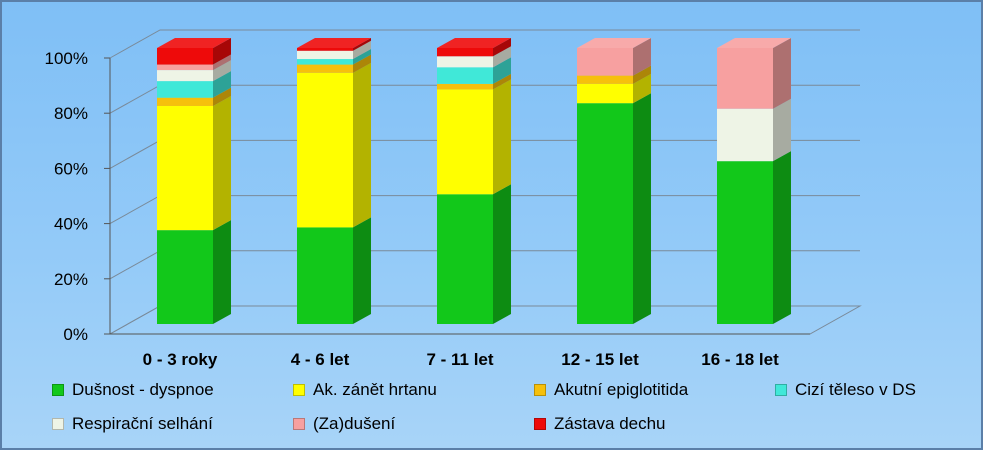 The height and width of the screenshot is (452, 983). Describe the element at coordinates (325, 150) in the screenshot. I see `bar-1-ak-z-n-t-hrtanu` at that location.